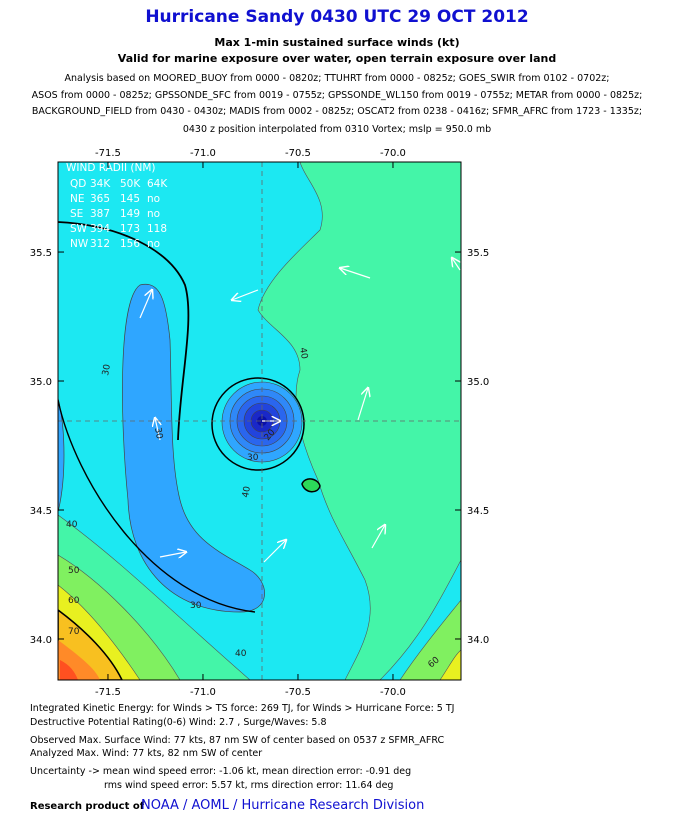 The height and width of the screenshot is (832, 675). Describe the element at coordinates (130, 214) in the screenshot. I see `radii-cell: 149` at that location.